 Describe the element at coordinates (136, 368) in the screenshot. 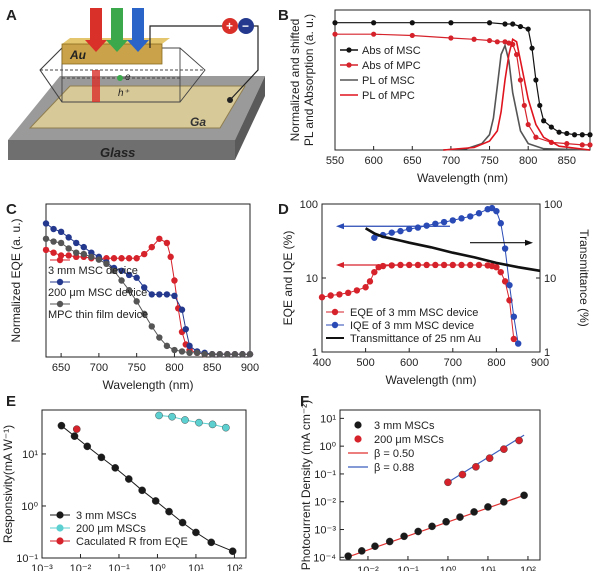

I see `x-tick-label-c: 750` at that location.